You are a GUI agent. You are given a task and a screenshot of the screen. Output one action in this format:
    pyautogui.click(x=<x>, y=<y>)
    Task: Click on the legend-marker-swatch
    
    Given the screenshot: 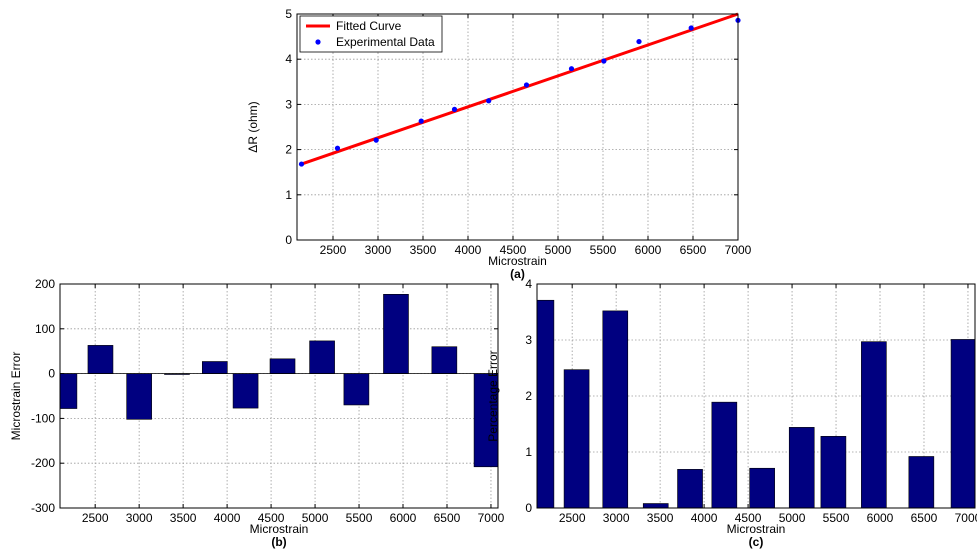 What is the action you would take?
    pyautogui.click(x=318, y=42)
    